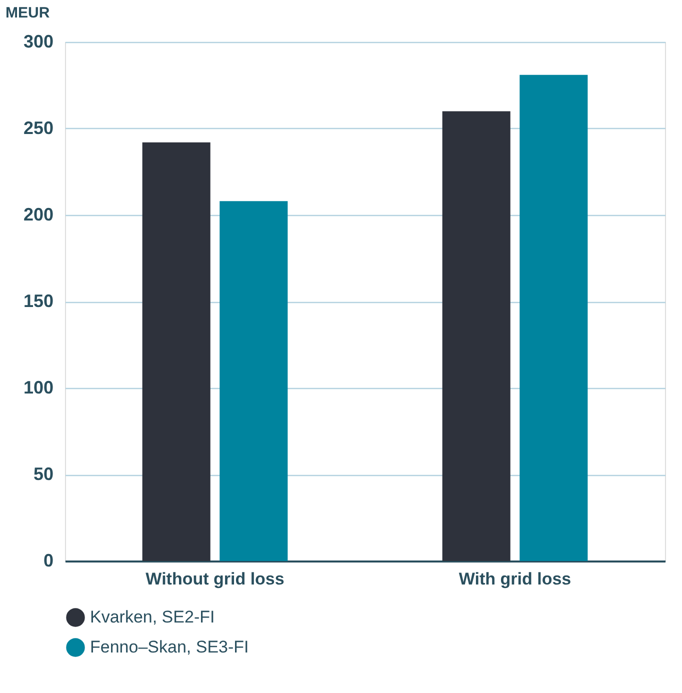 This screenshot has height=693, width=682. I want to click on y-axis-title: MEUR, so click(28, 13).